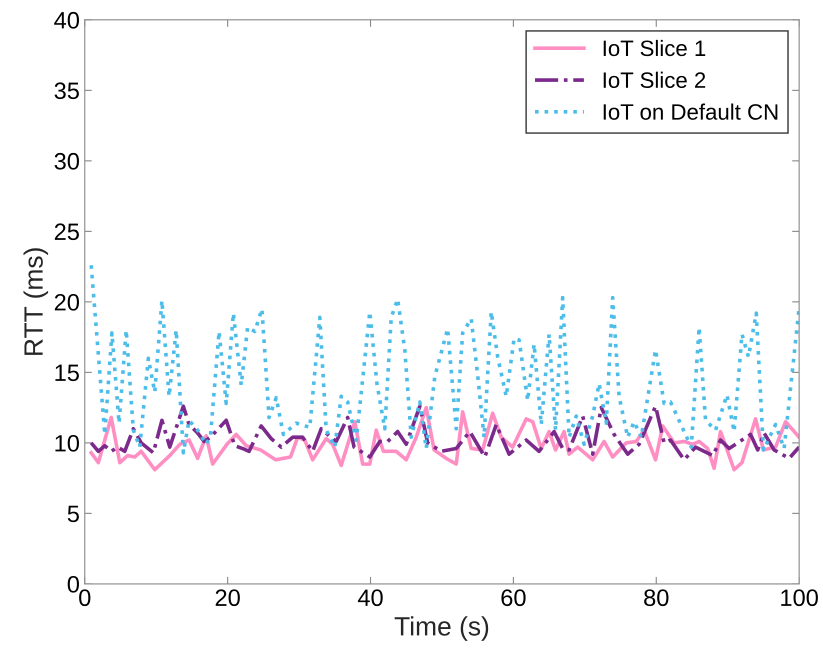 This screenshot has height=662, width=823. I want to click on x-tick-label: 100, so click(799, 597).